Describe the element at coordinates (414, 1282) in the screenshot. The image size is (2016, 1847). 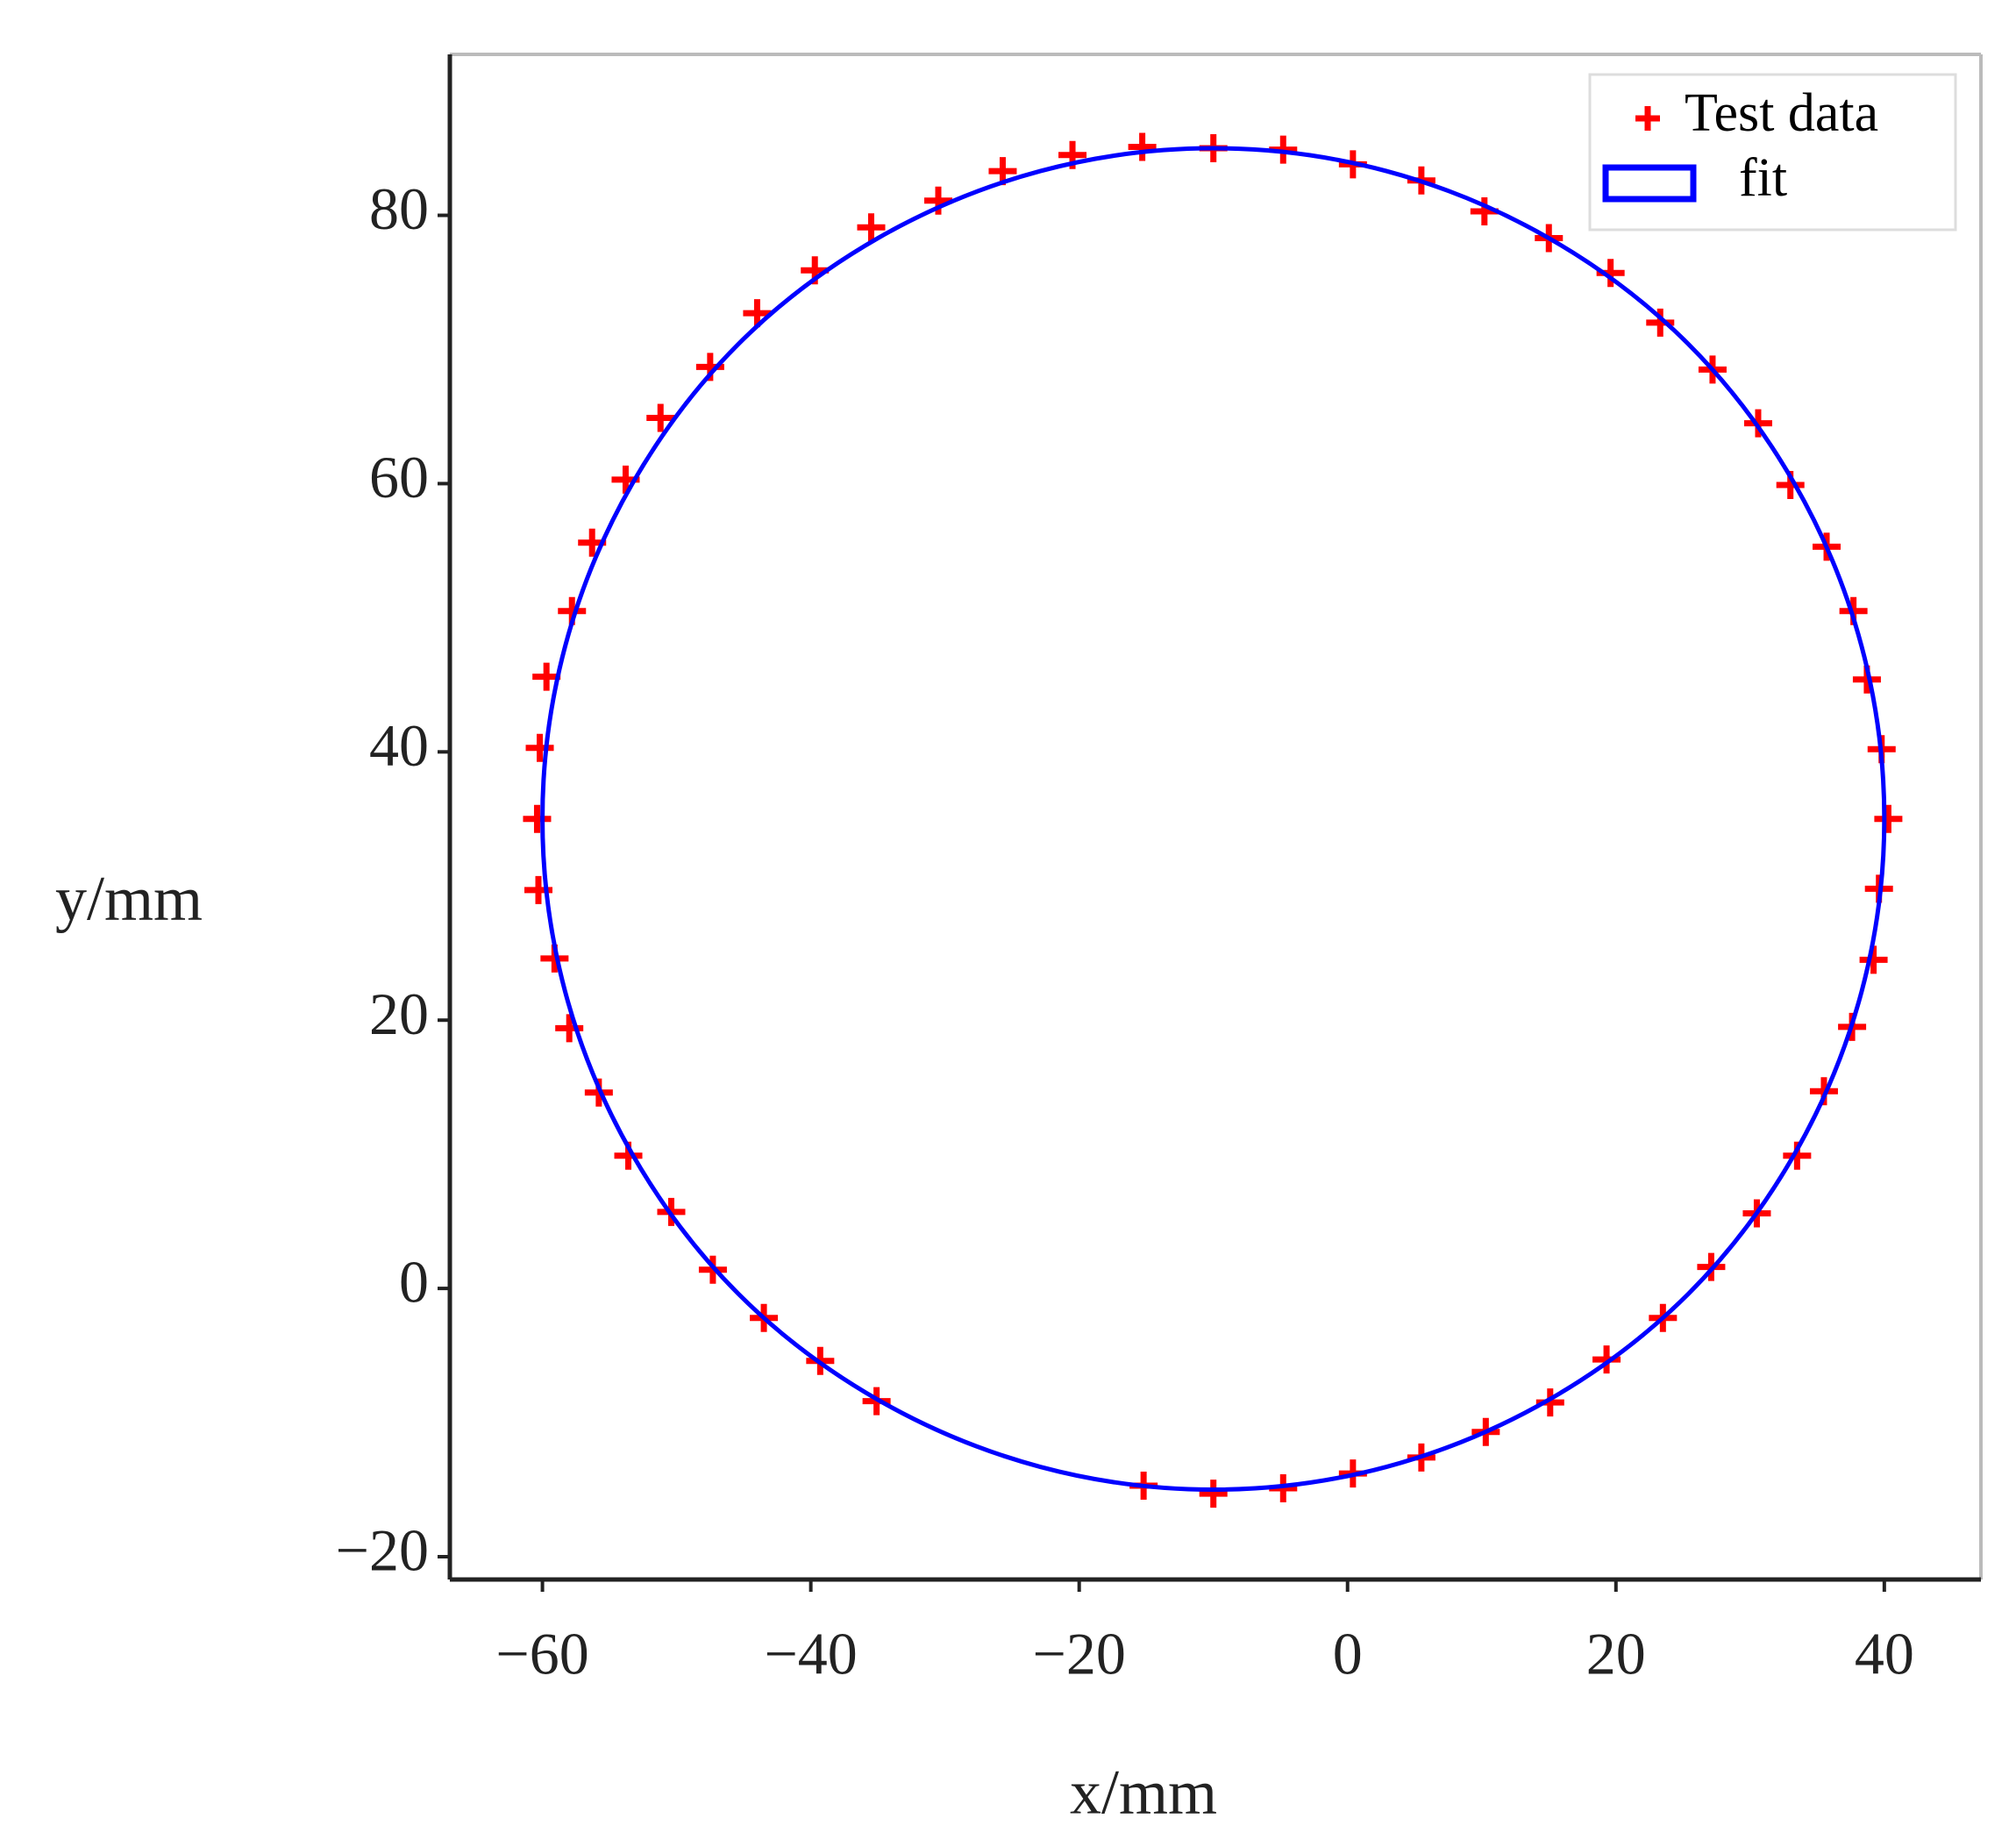
I see `y-tick-label: 0` at that location.